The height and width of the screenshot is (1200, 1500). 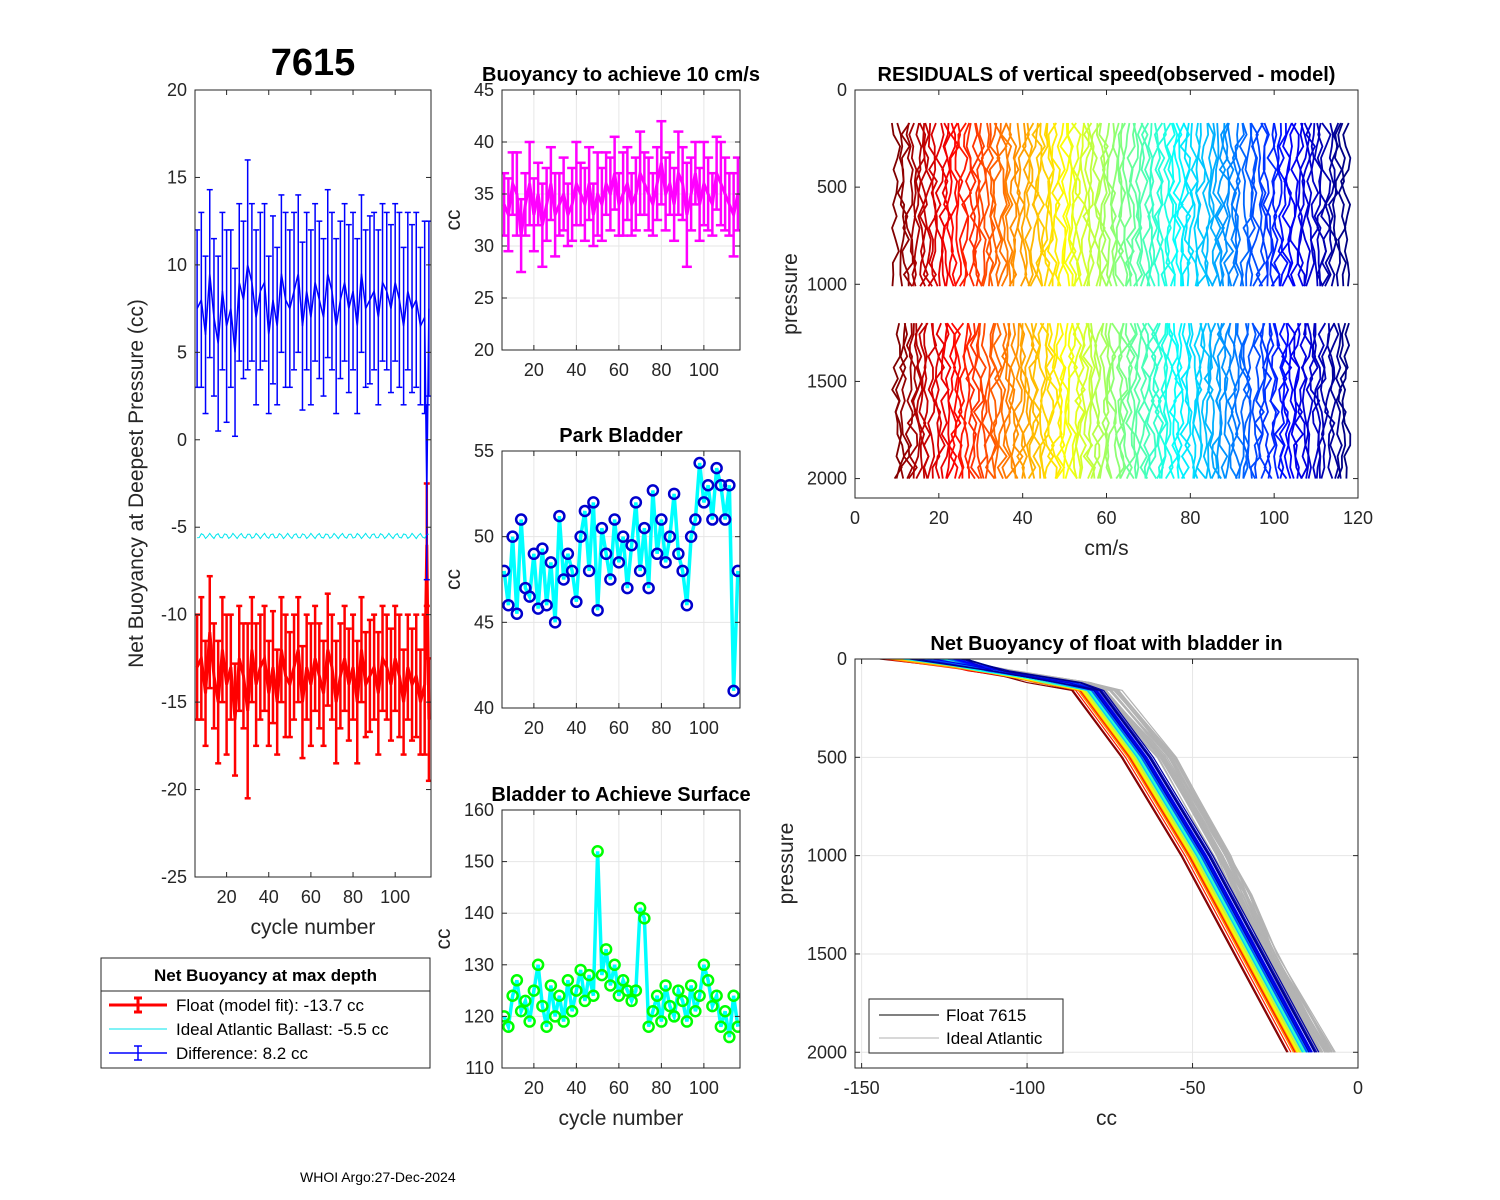 I want to click on plot-area-park_bladder, so click(x=621, y=577).